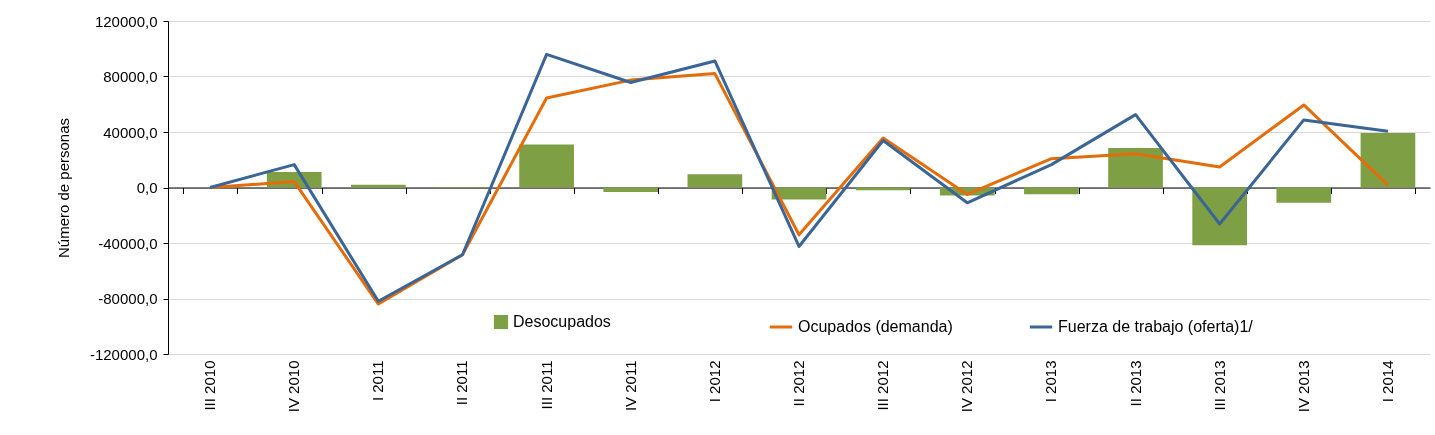 Image resolution: width=1435 pixels, height=435 pixels. Describe the element at coordinates (147, 187) in the screenshot. I see `y-tick-label: 0,0` at that location.